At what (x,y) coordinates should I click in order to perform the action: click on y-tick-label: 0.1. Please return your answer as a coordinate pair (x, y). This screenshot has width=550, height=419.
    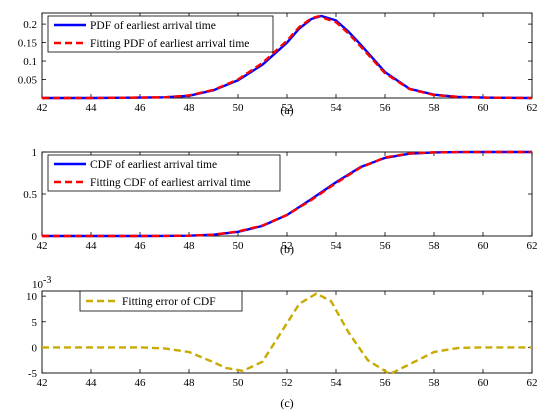
    Looking at the image, I should click on (30, 62).